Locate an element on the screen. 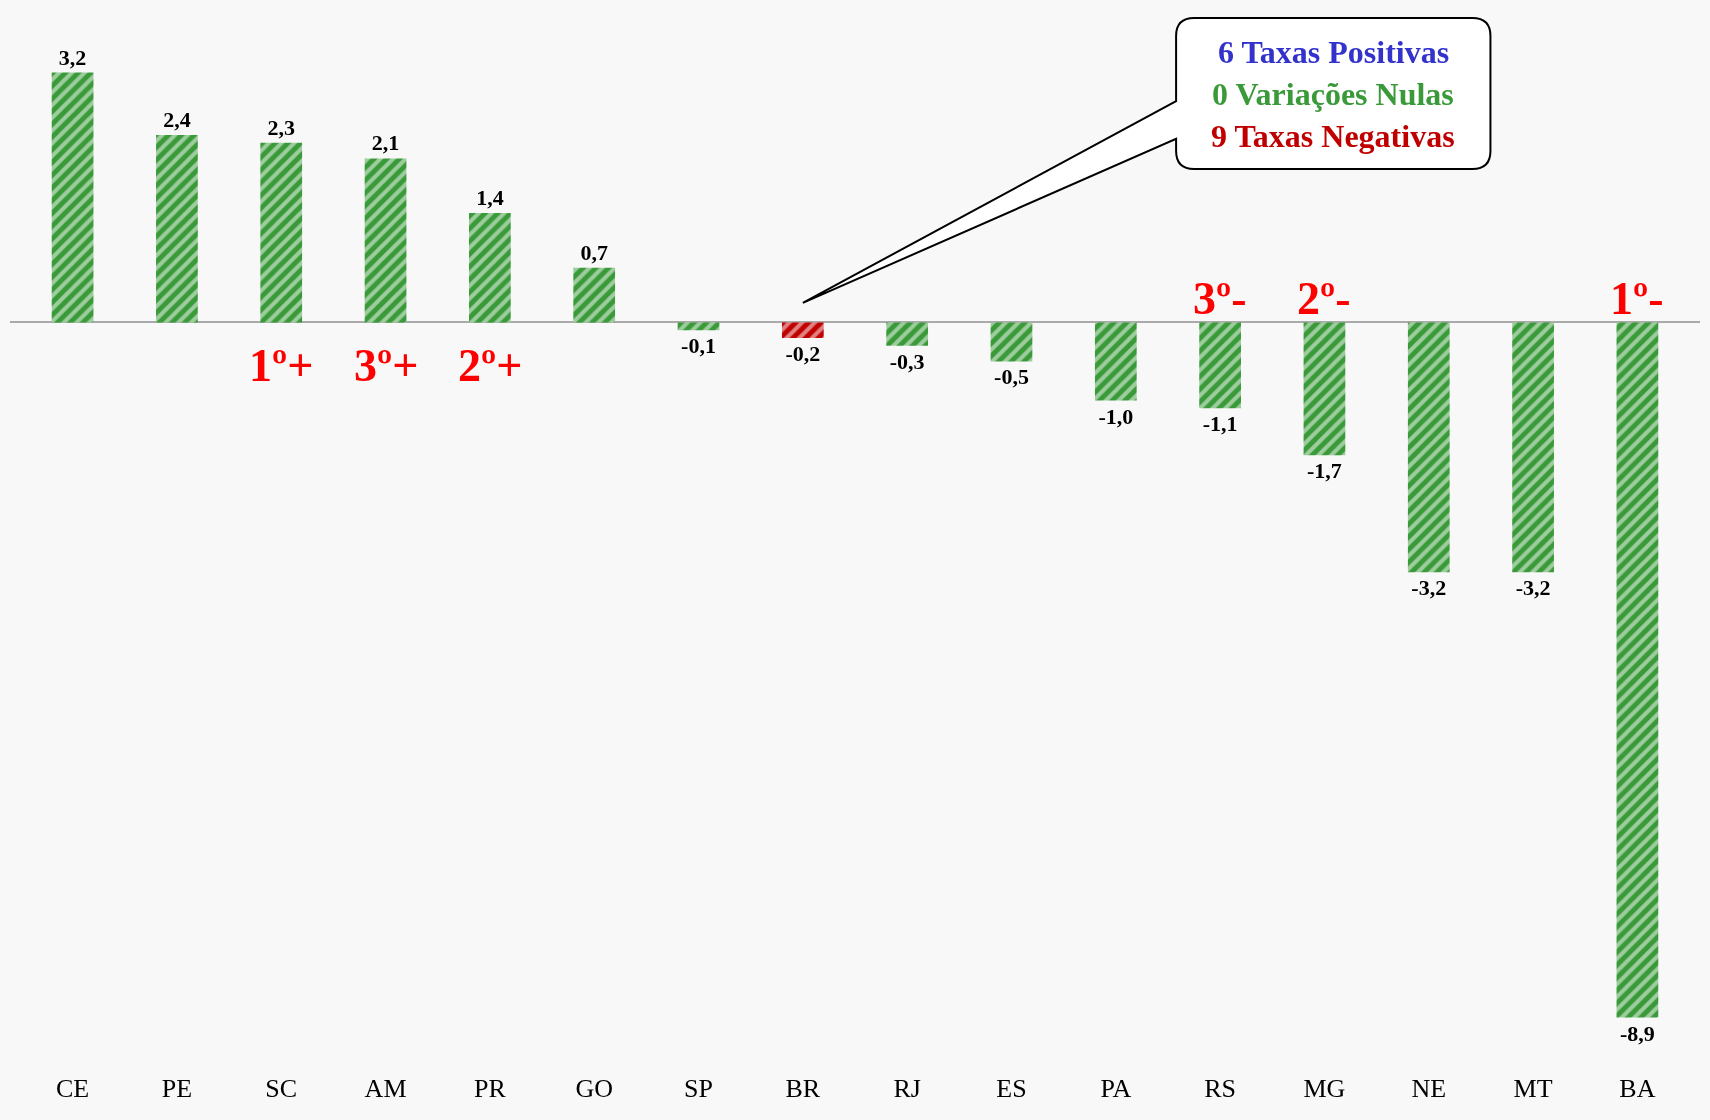  data-label: 2,1 is located at coordinates (385, 143).